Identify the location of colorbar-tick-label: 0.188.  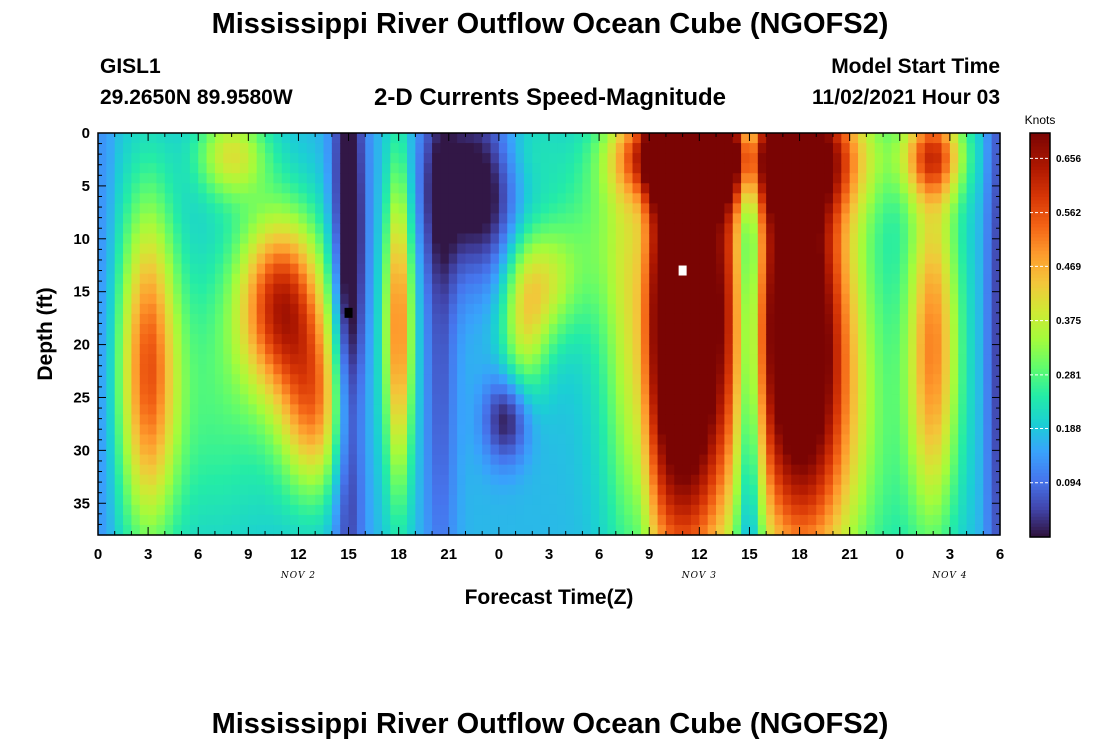
(1068, 429).